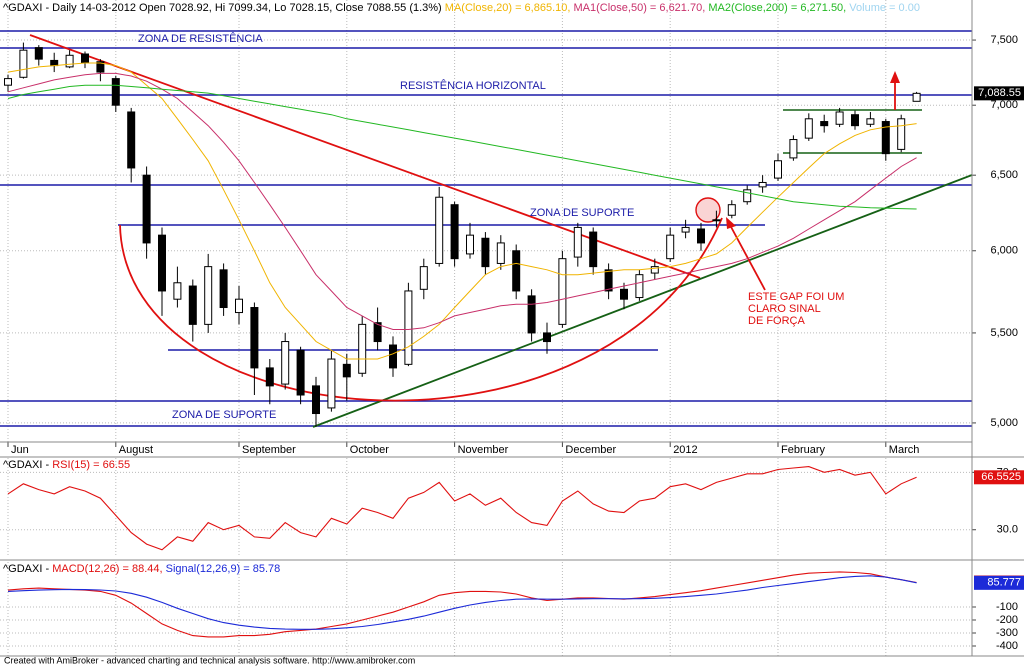 Image resolution: width=1024 pixels, height=667 pixels. Describe the element at coordinates (483, 450) in the screenshot. I see `x-tick-label: November` at that location.